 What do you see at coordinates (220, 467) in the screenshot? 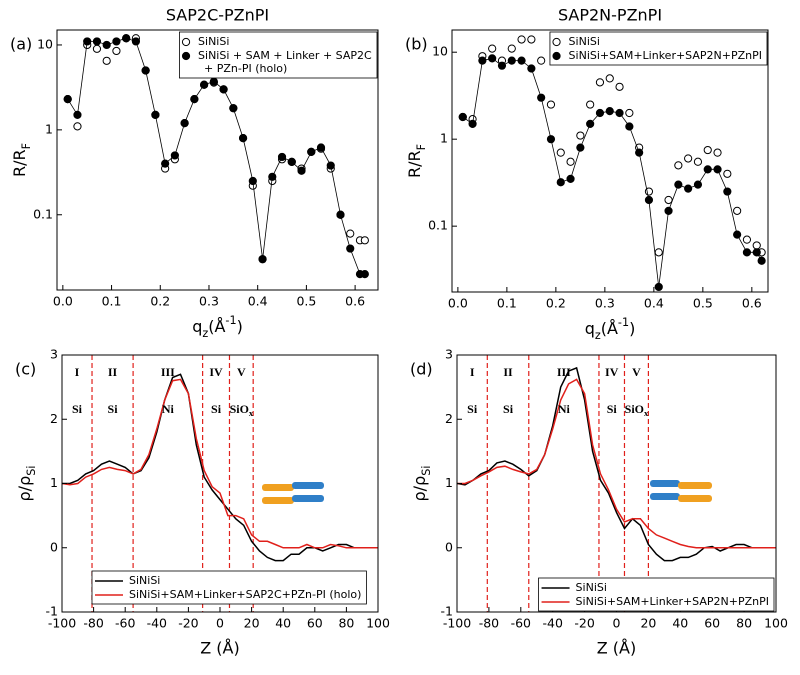
I see `series-line` at bounding box center [220, 467].